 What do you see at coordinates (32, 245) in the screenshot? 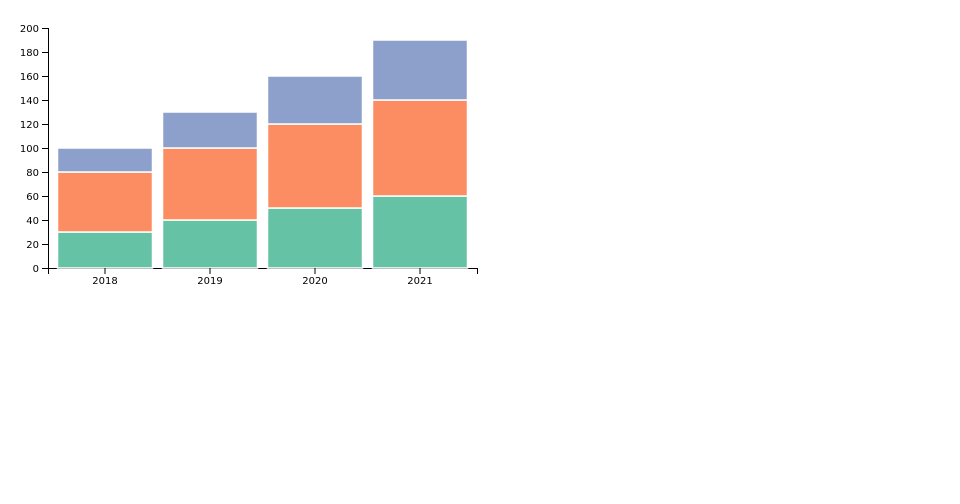
I see `y-tick-label: 20` at bounding box center [32, 245].